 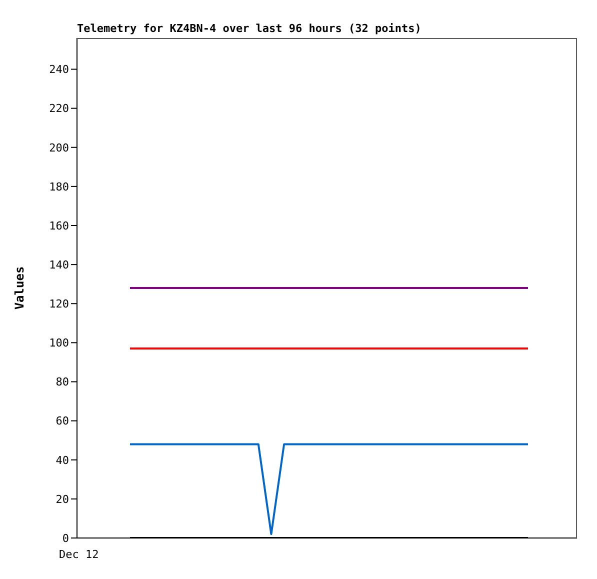 What do you see at coordinates (59, 109) in the screenshot?
I see `y-tick-label: 220` at bounding box center [59, 109].